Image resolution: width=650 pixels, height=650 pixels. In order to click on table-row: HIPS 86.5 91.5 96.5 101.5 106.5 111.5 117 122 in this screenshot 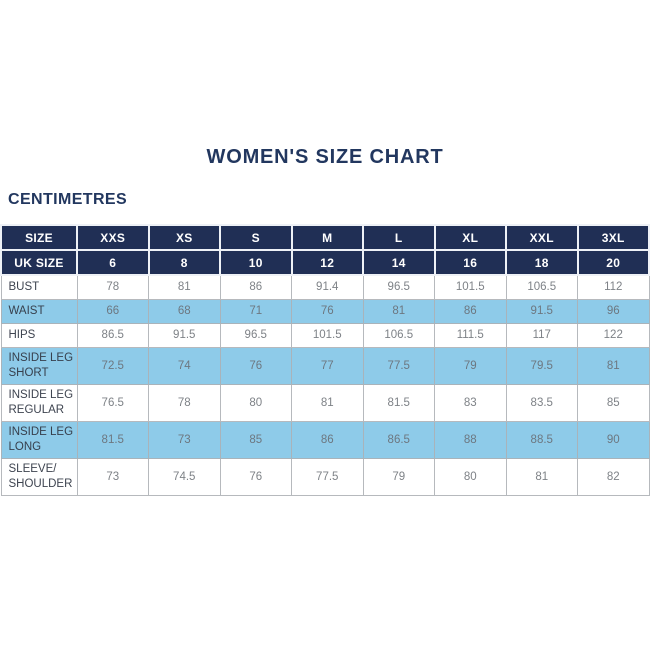, I will do `click(325, 335)`.